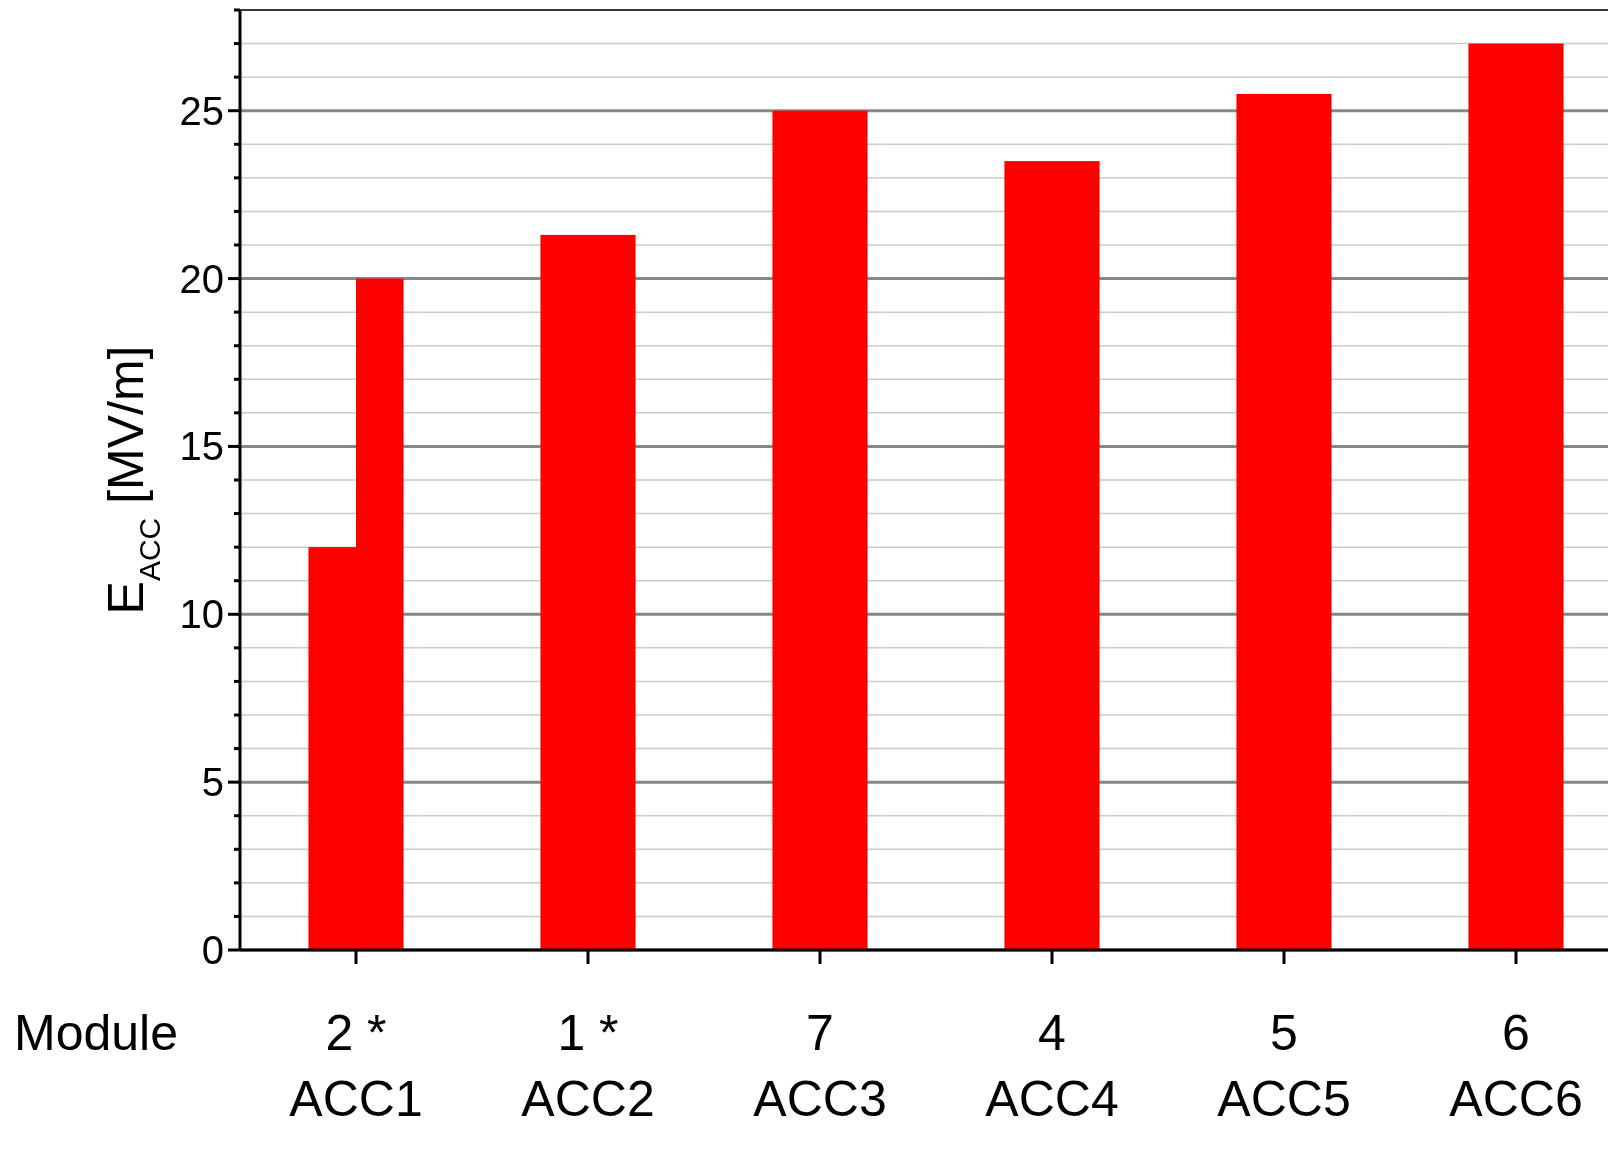 The width and height of the screenshot is (1616, 1153). I want to click on y-tick-label: 25, so click(201, 110).